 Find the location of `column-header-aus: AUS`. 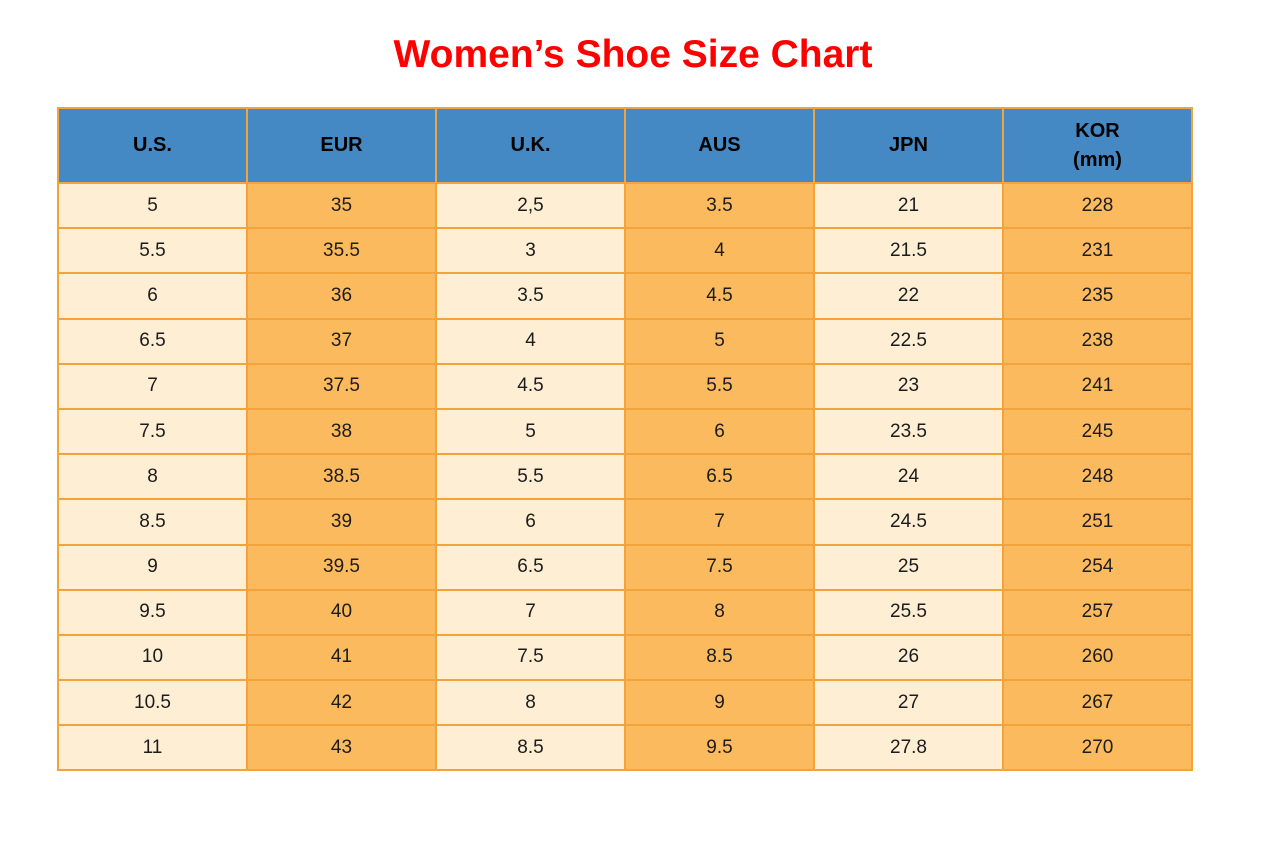

column-header-aus: AUS is located at coordinates (719, 145).